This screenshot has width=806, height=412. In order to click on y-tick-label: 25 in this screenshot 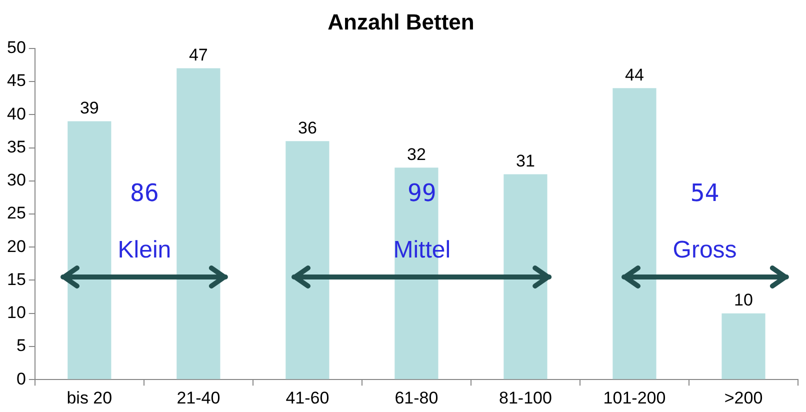, I will do `click(16, 213)`.